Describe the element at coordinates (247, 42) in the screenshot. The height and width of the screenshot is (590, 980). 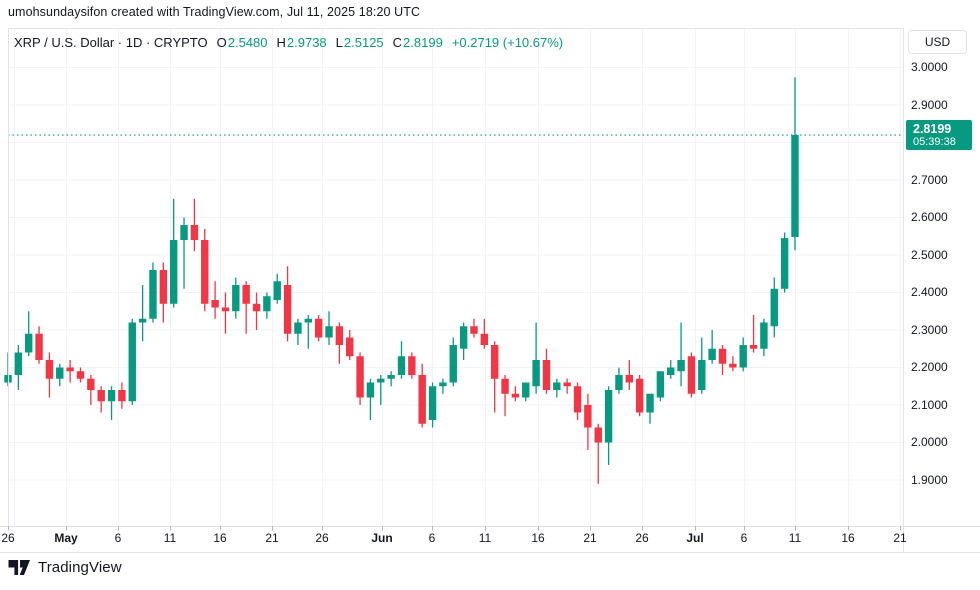
I see `open-value: 2.5480` at that location.